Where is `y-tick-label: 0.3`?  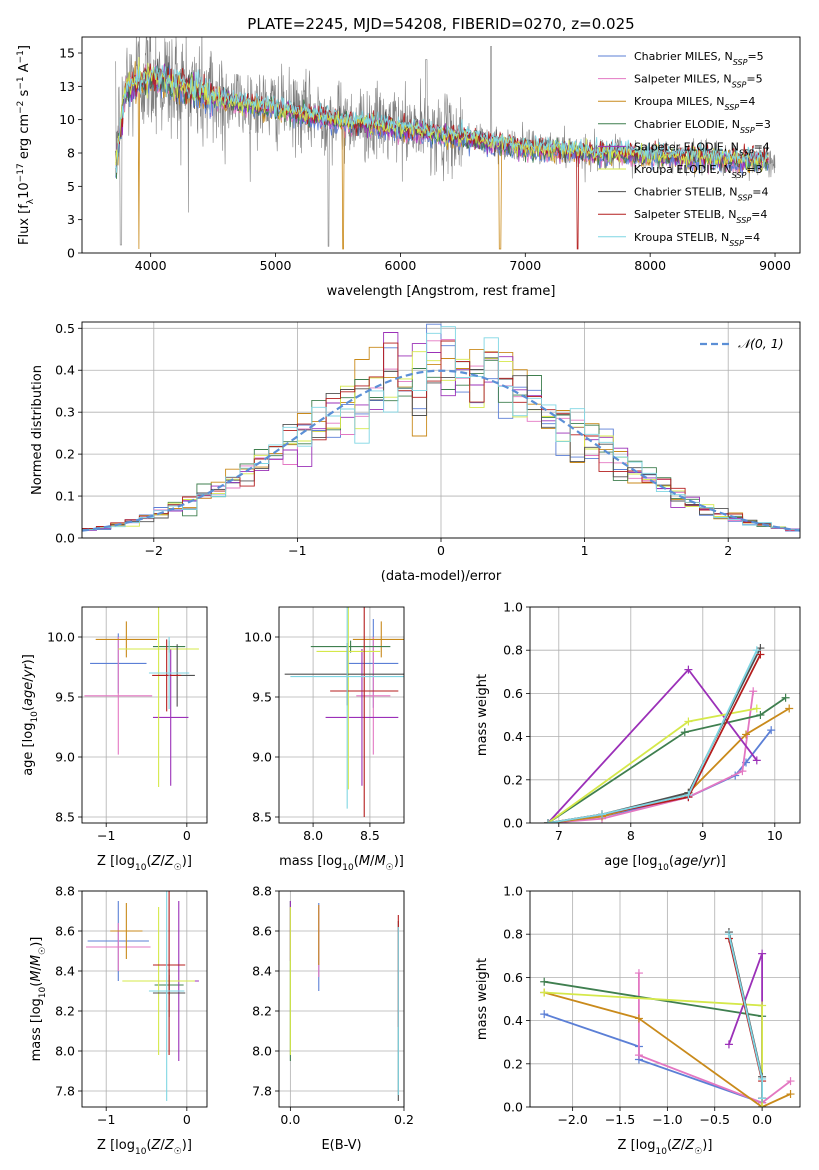 y-tick-label: 0.3 is located at coordinates (65, 412).